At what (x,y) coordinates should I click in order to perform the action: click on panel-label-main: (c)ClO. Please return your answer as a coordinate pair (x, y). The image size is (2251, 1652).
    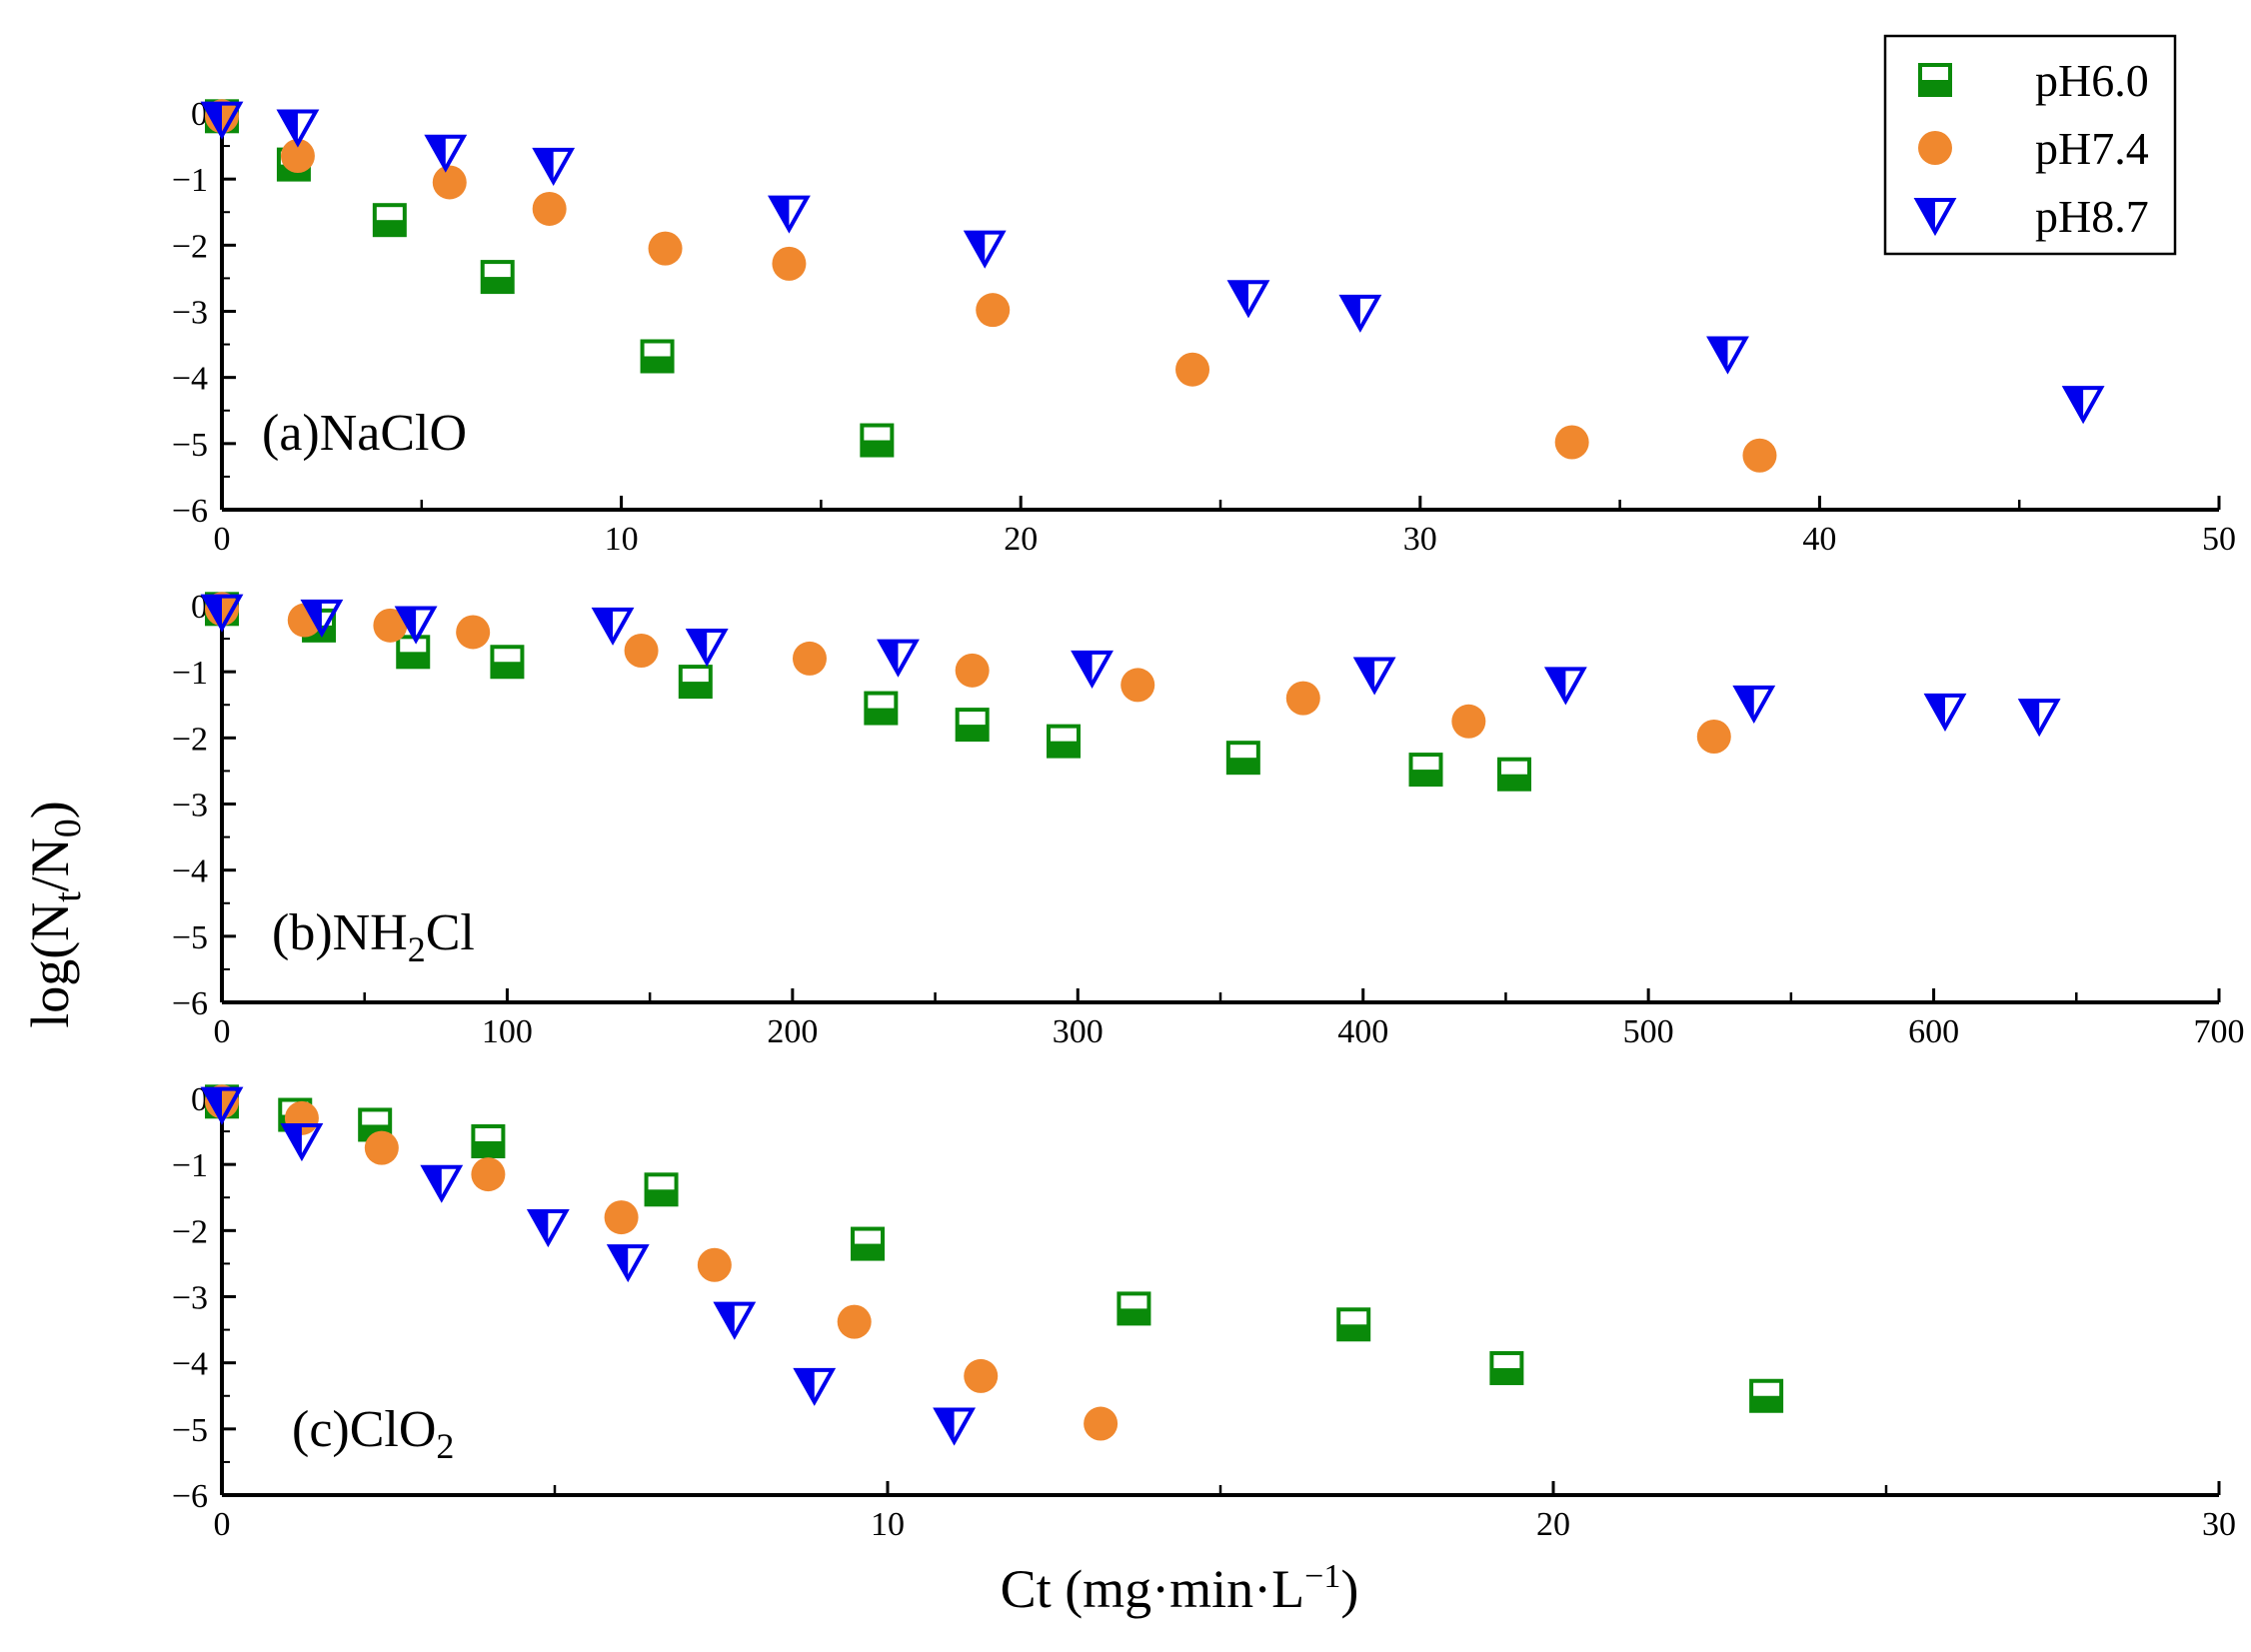
    Looking at the image, I should click on (364, 1429).